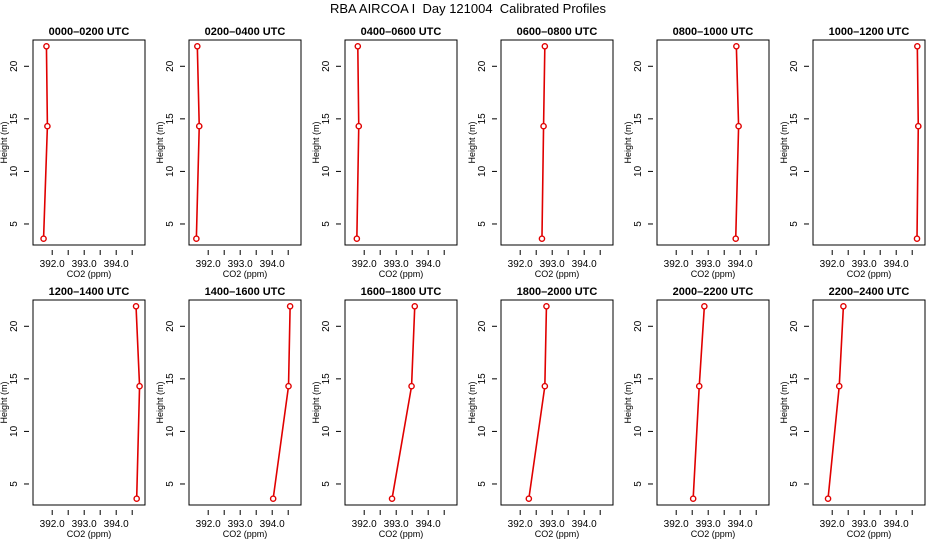 The image size is (936, 540). Describe the element at coordinates (89, 32) in the screenshot. I see `panel-title: 0000–0200 UTC` at that location.